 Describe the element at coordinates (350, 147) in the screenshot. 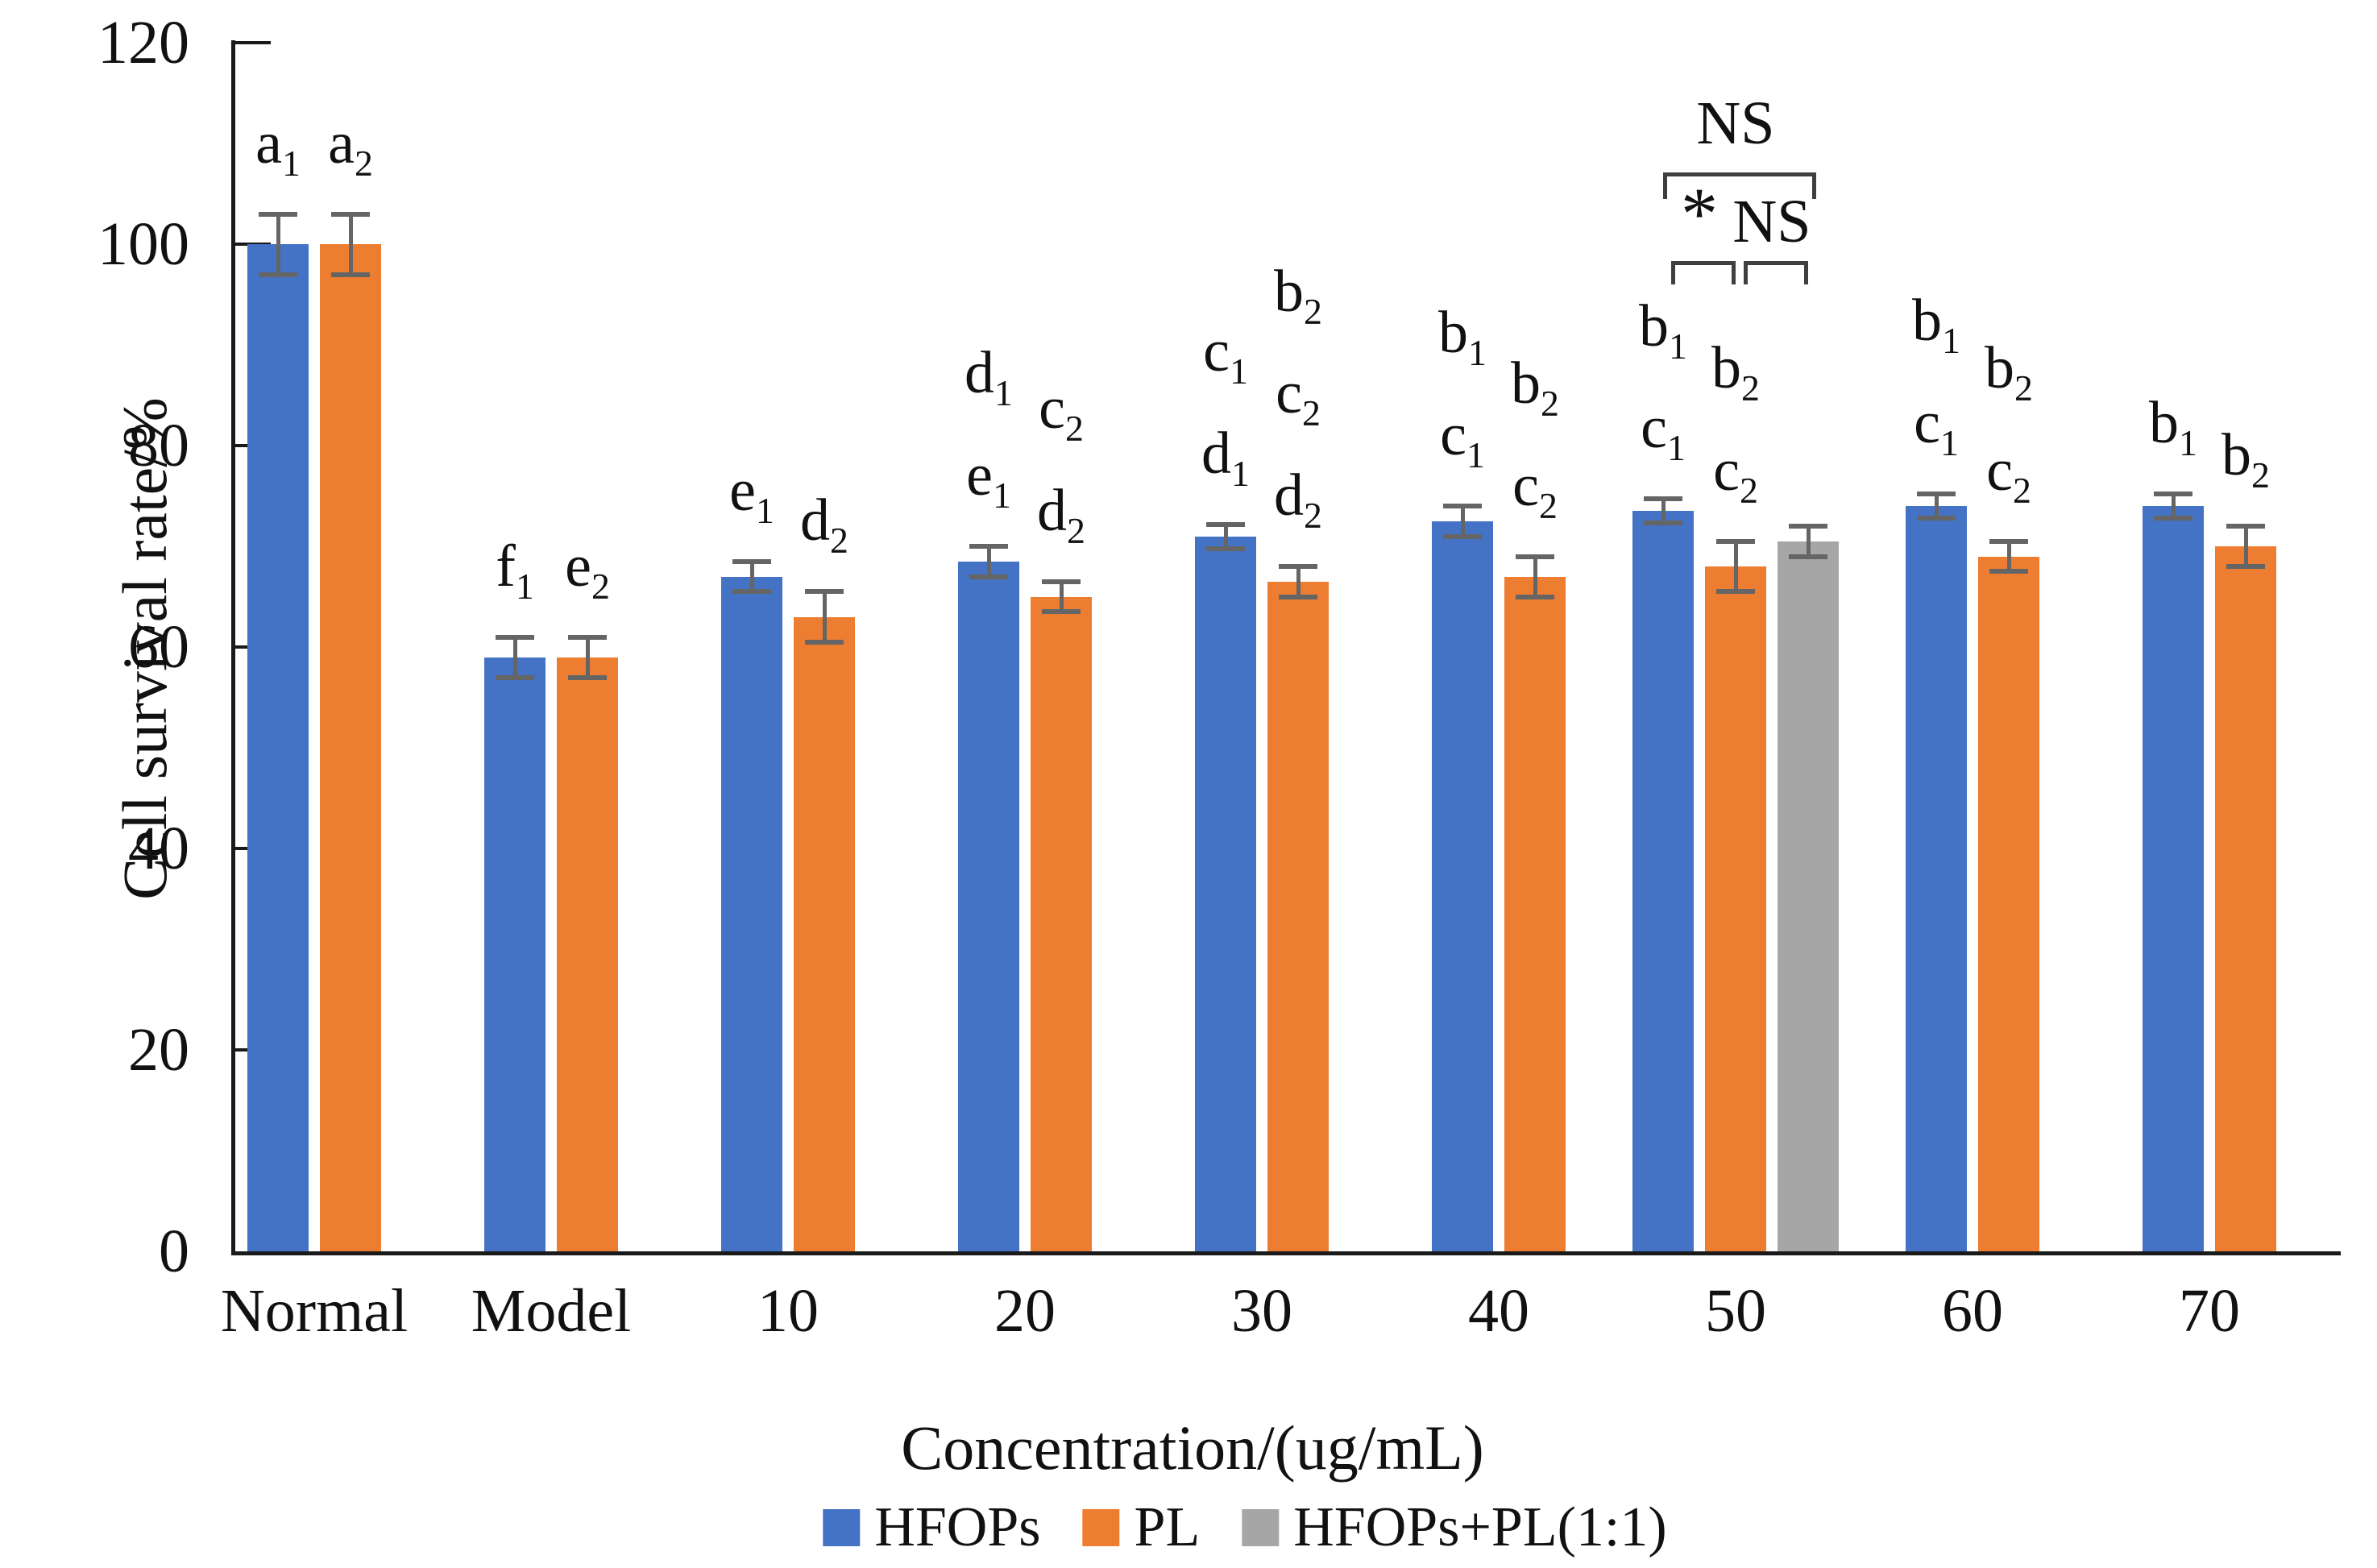

I see `letter-label: a2` at that location.